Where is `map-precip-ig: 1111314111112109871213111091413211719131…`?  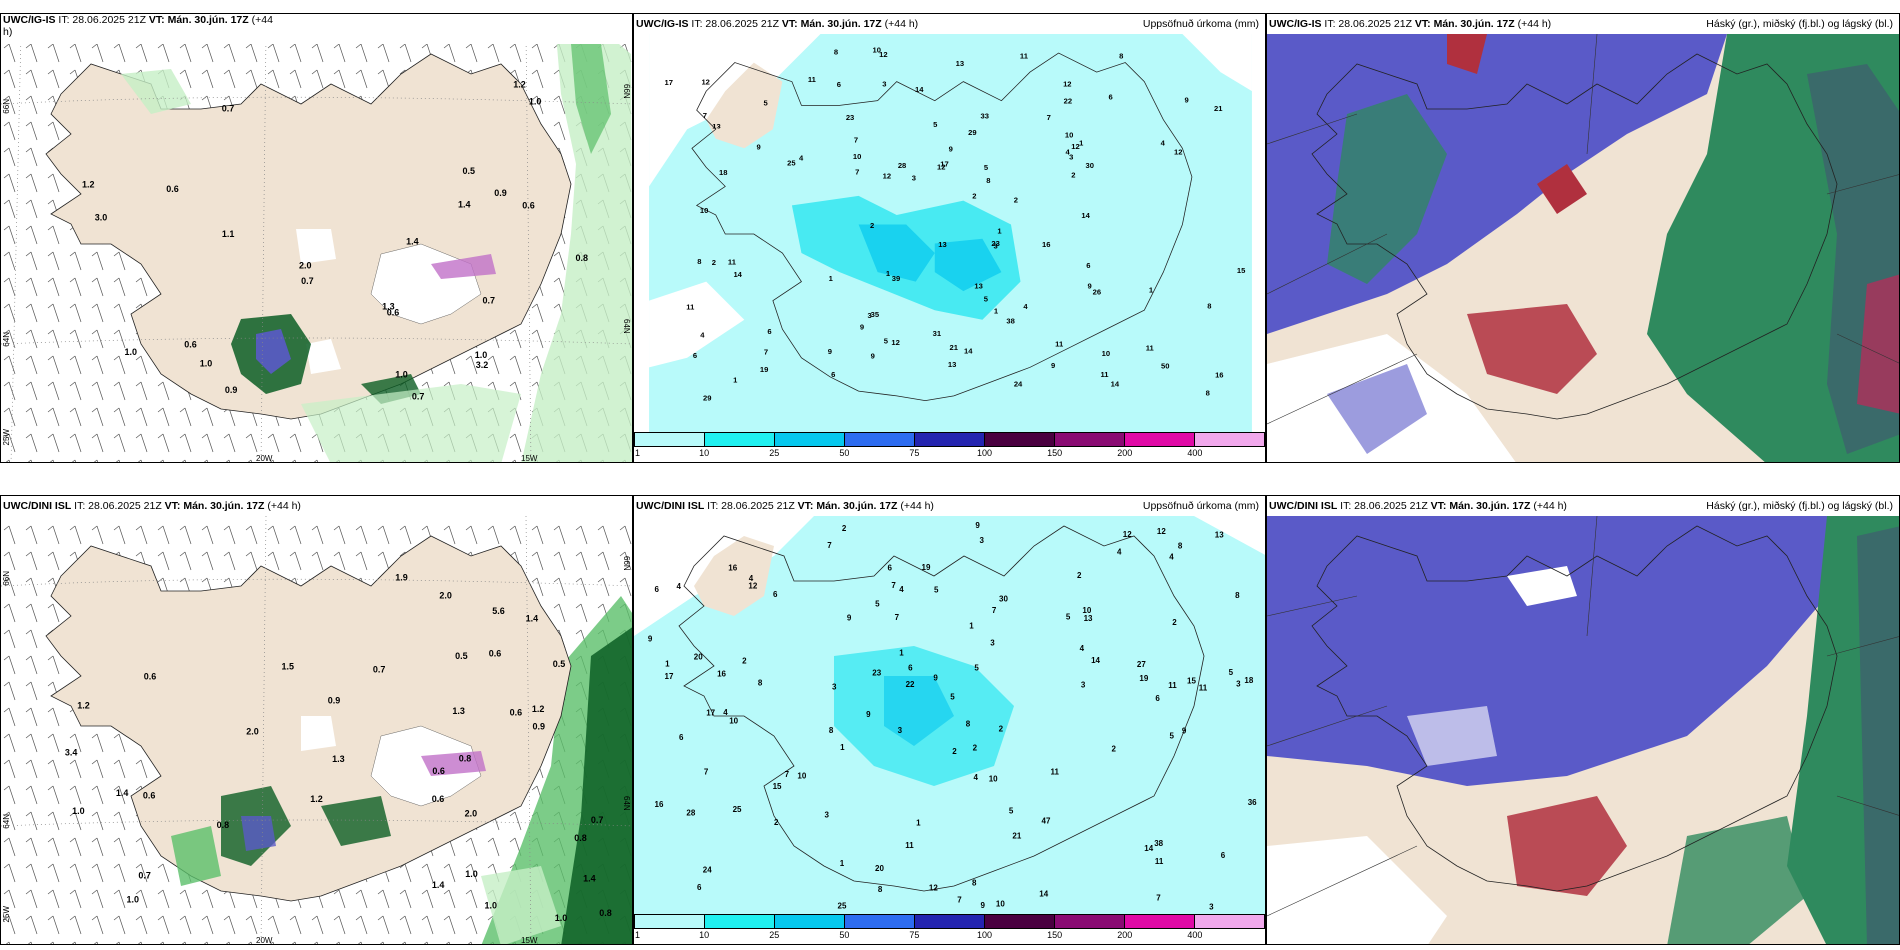 map-precip-ig: 1111314111112109871213111091413211719131… is located at coordinates (950, 234).